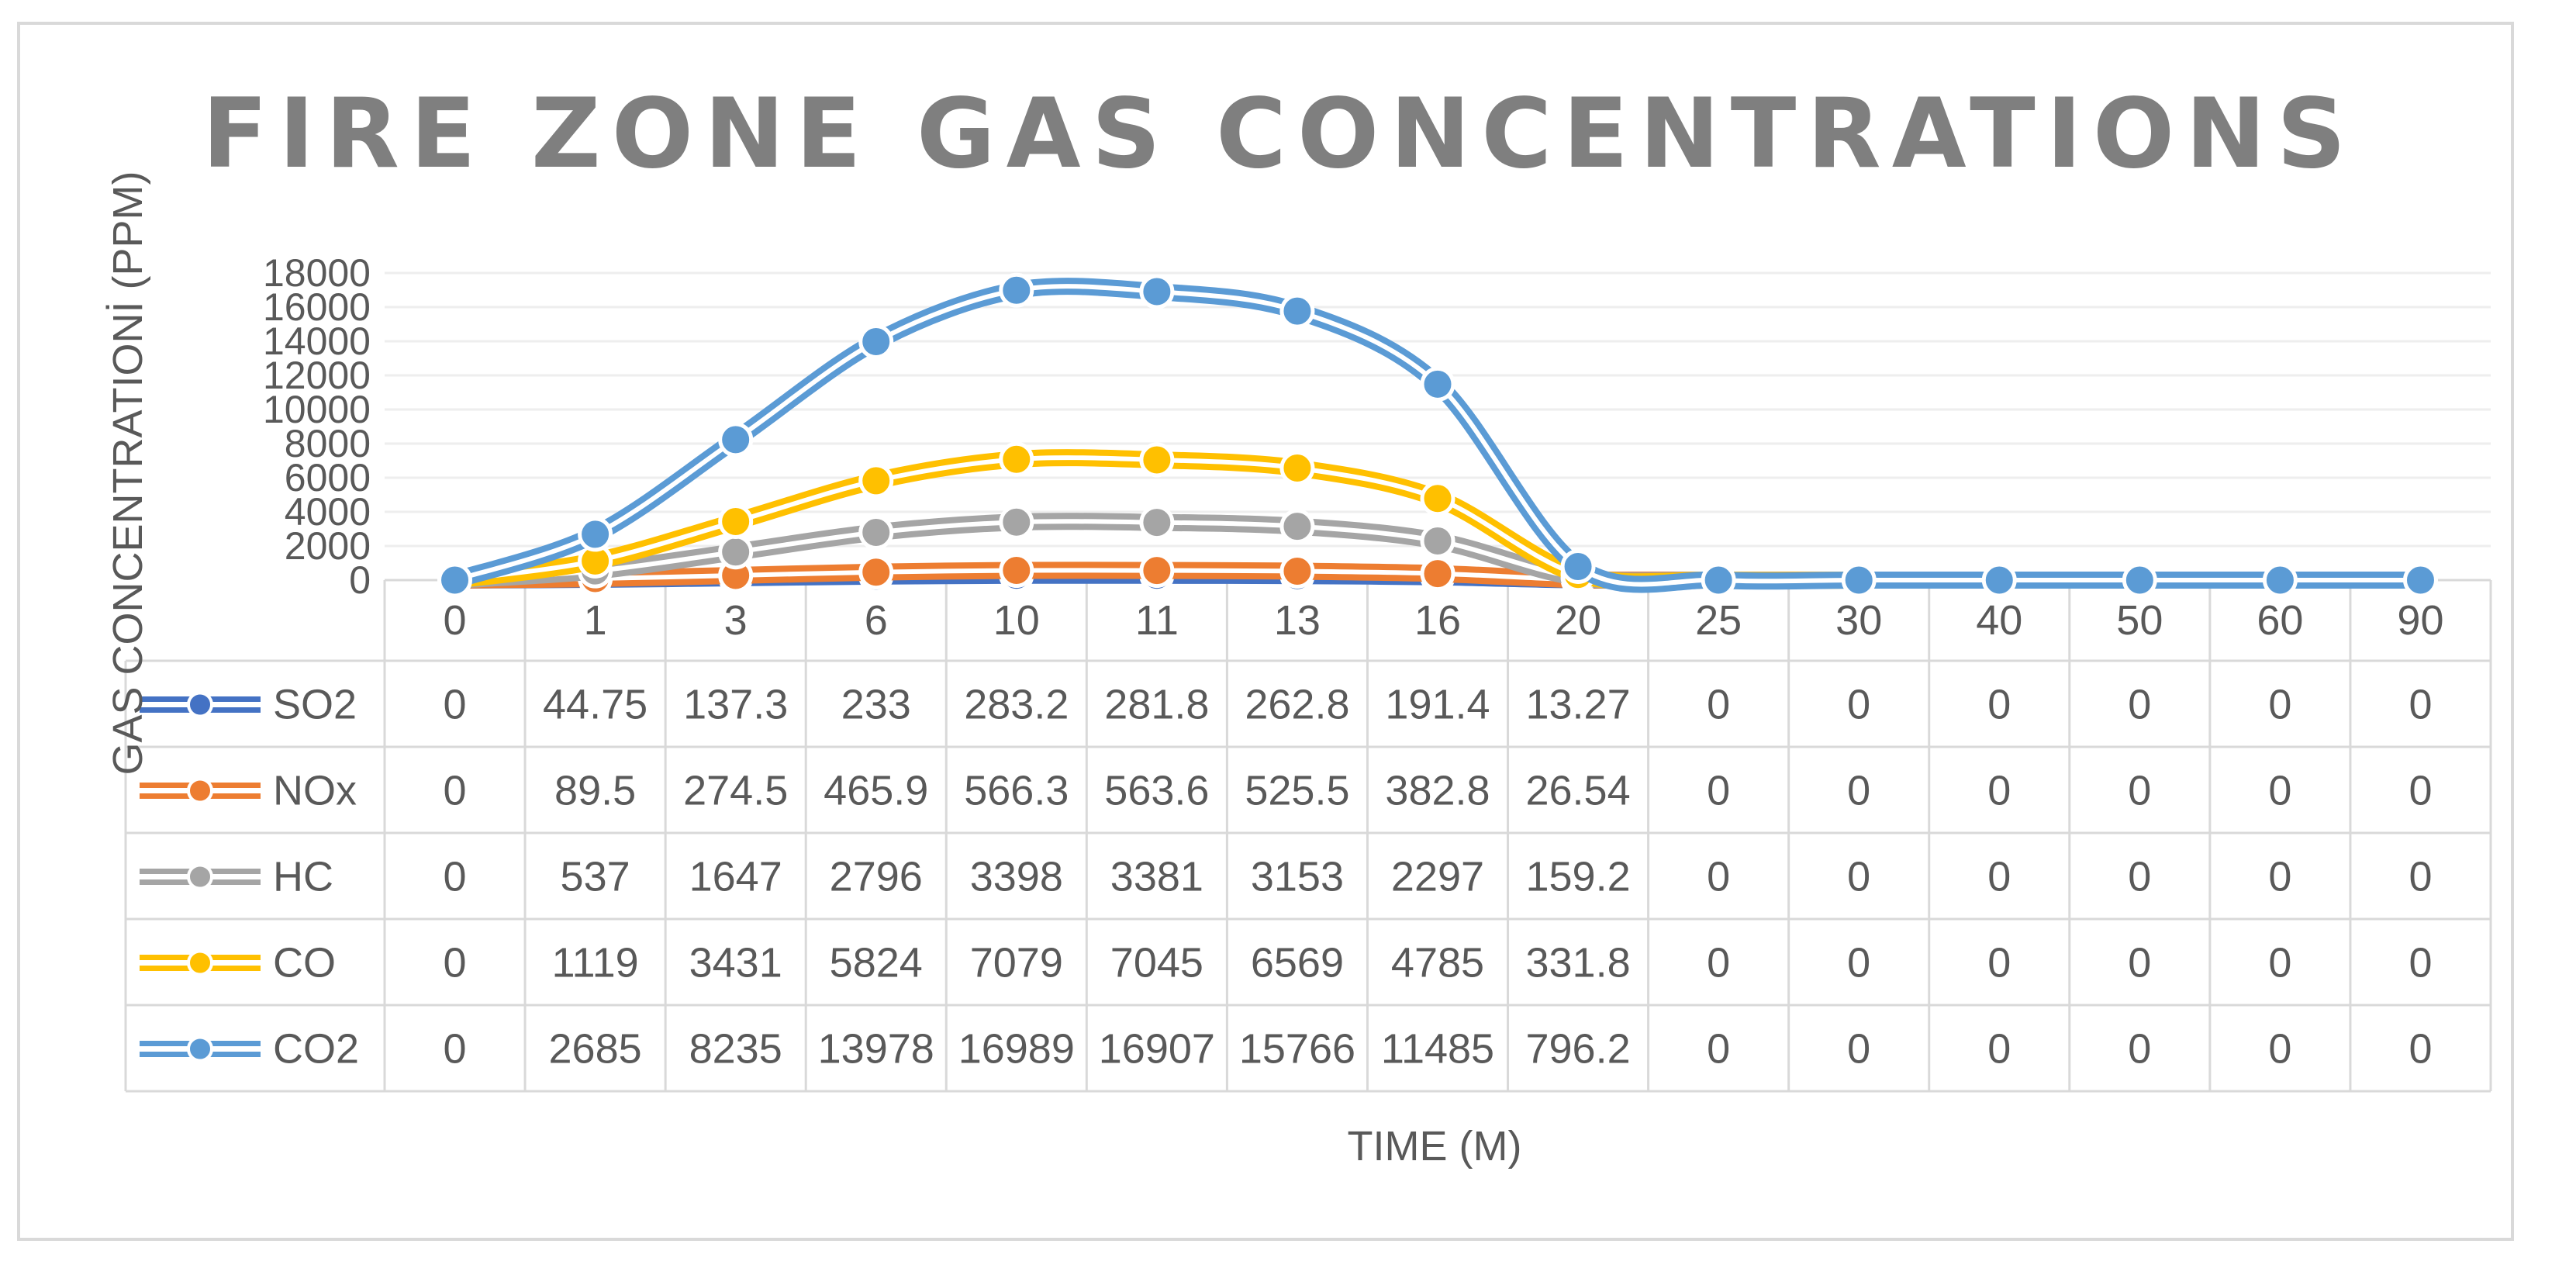  Describe the element at coordinates (2420, 620) in the screenshot. I see `x-tick-label: 90` at that location.